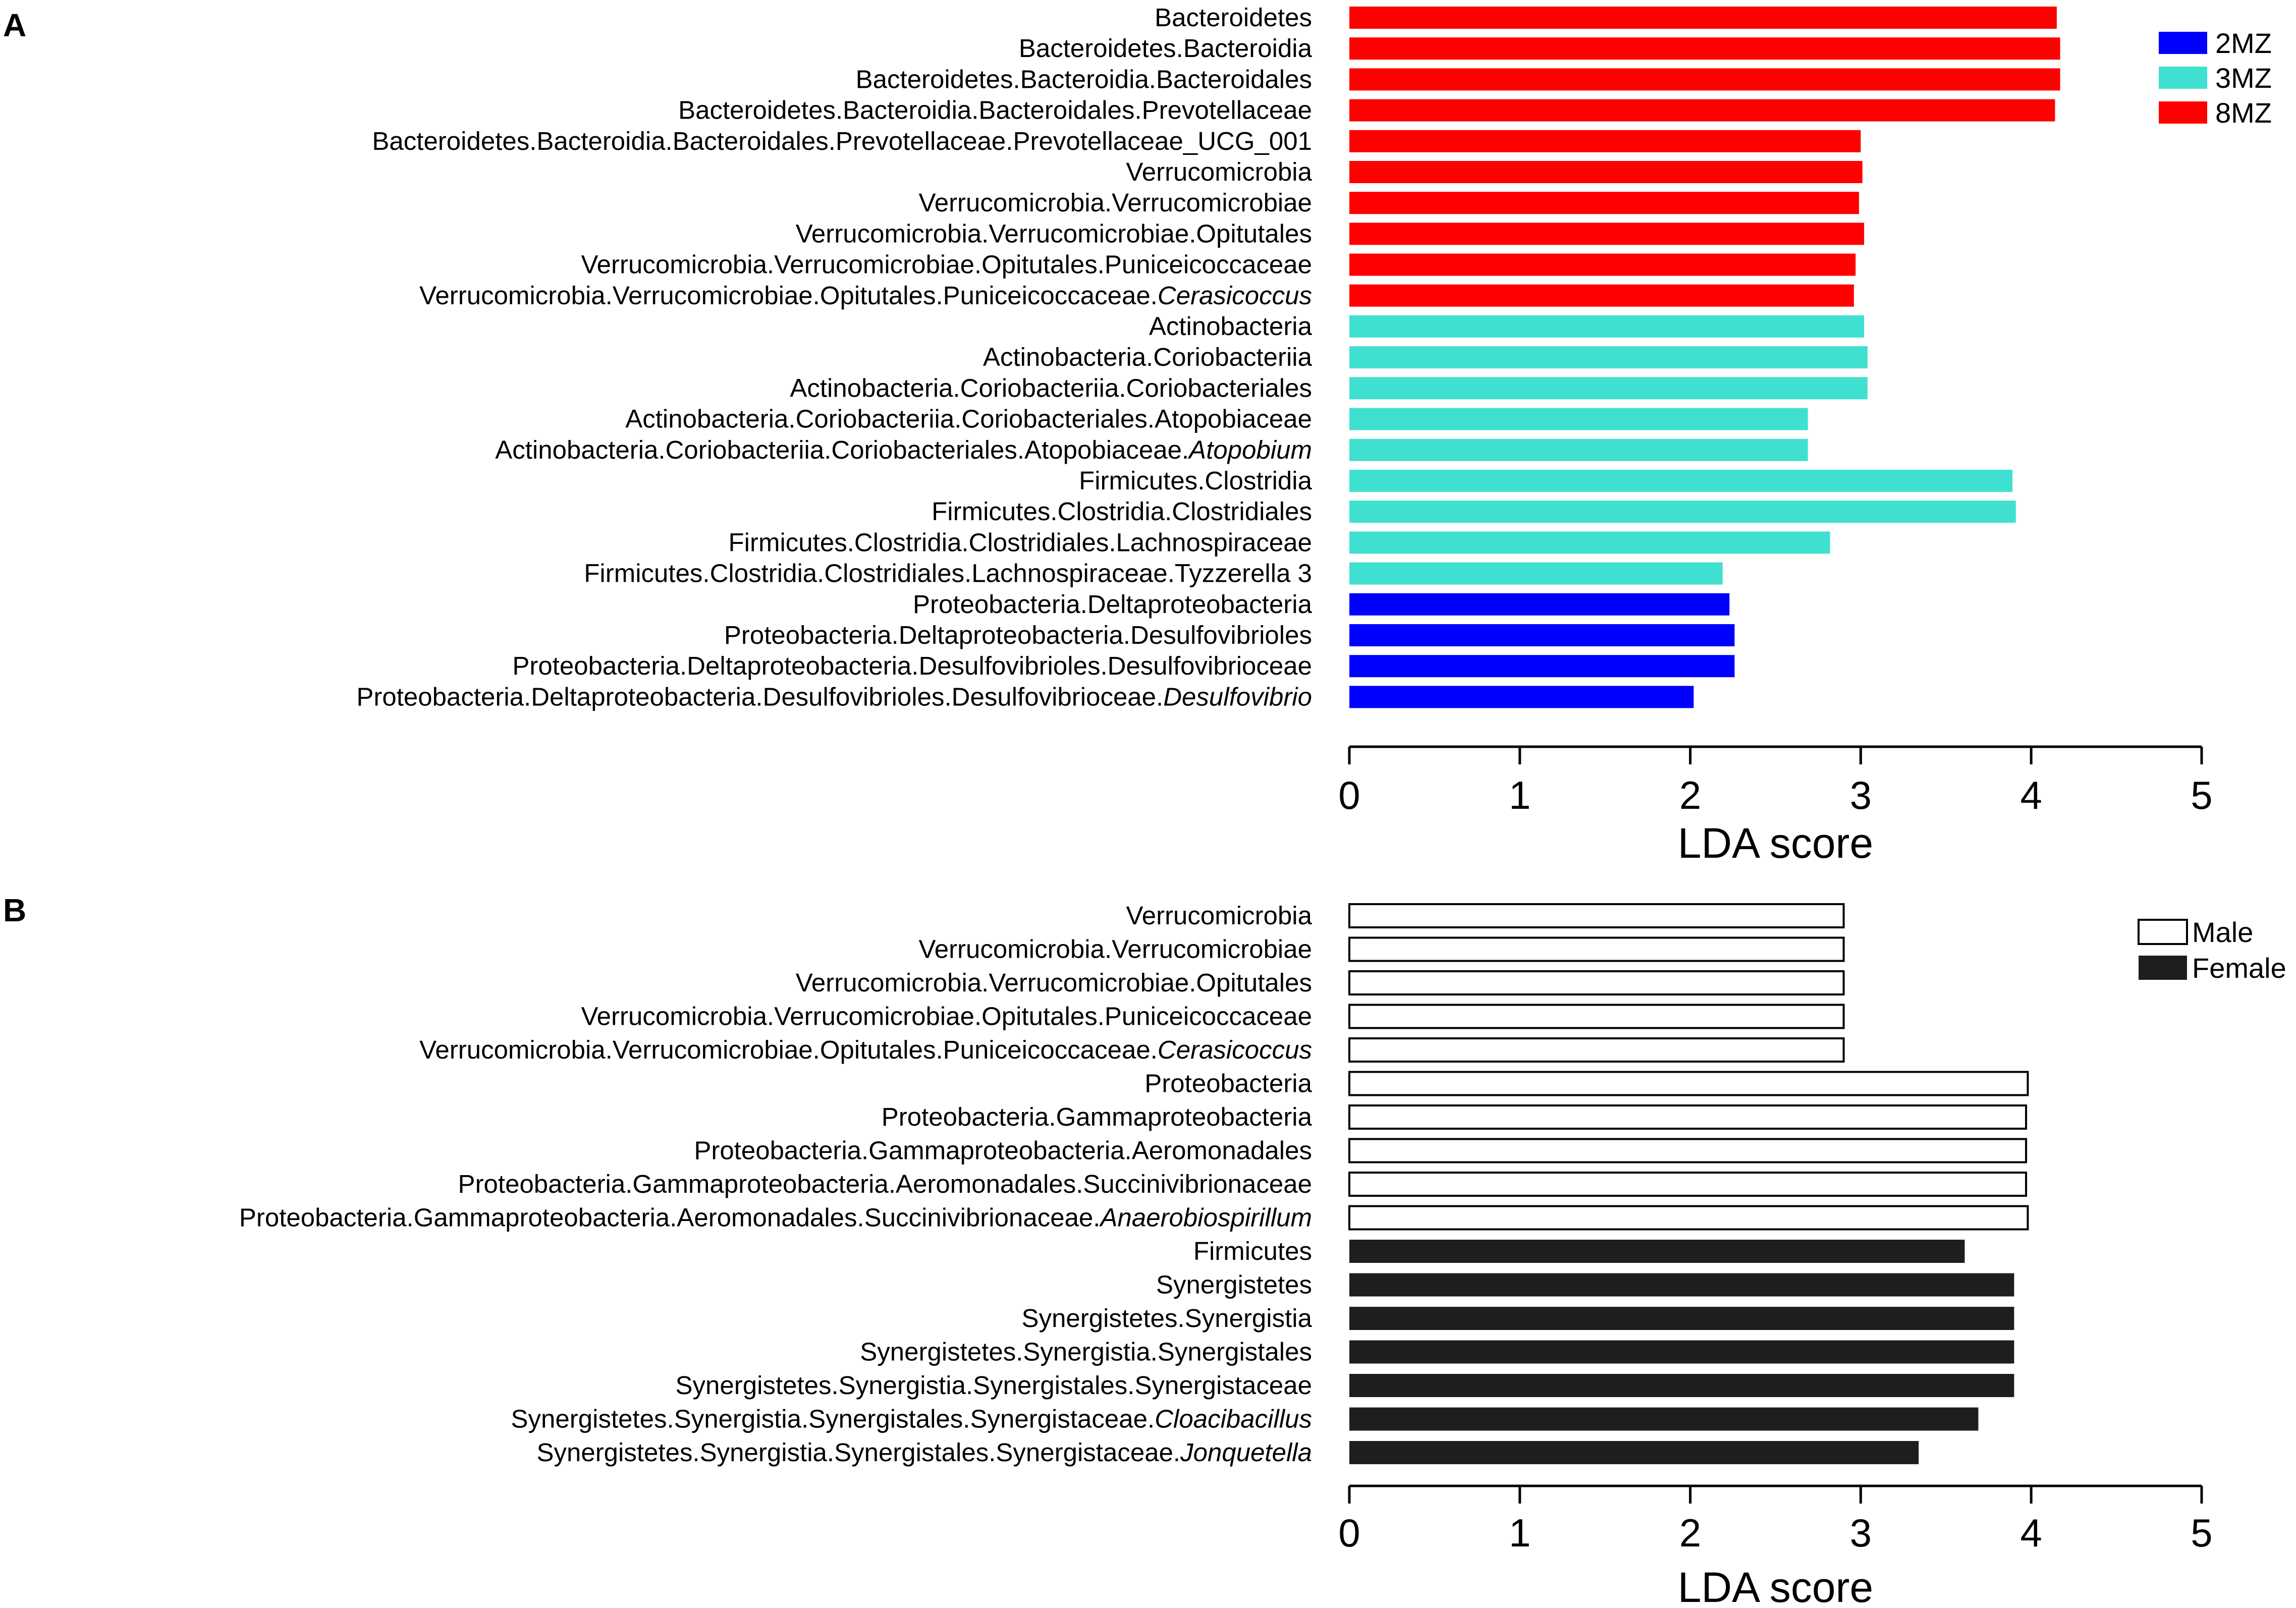 The width and height of the screenshot is (2296, 1608). I want to click on taxon-label-main: Synergistetes.Synergistia, so click(1167, 1318).